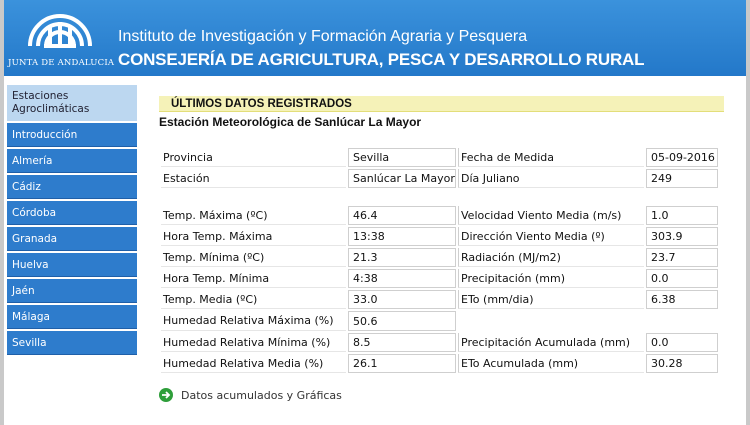 The width and height of the screenshot is (750, 425). Describe the element at coordinates (551, 257) in the screenshot. I see `measure-label: Radiación (MJ/m2)` at that location.